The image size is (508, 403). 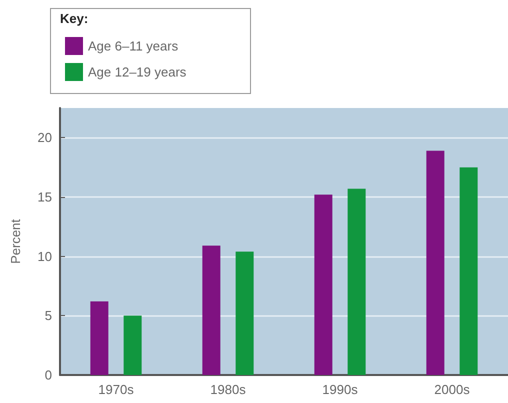 What do you see at coordinates (48, 375) in the screenshot?
I see `y-tick-label: 0` at bounding box center [48, 375].